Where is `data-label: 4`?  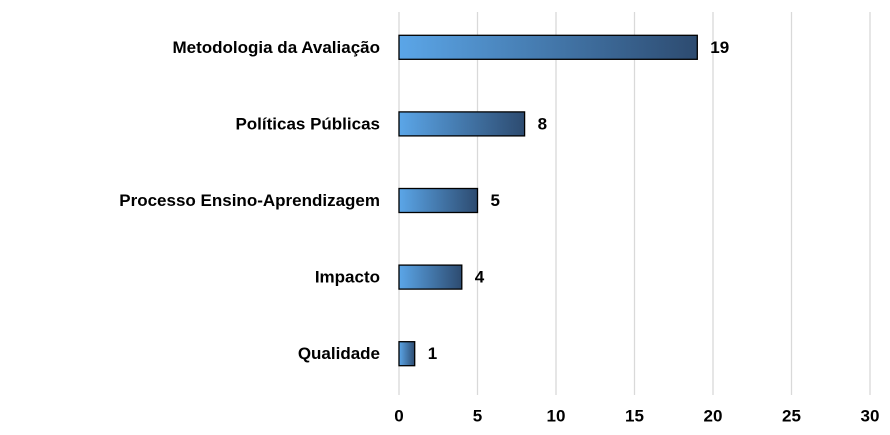
data-label: 4 is located at coordinates (480, 277).